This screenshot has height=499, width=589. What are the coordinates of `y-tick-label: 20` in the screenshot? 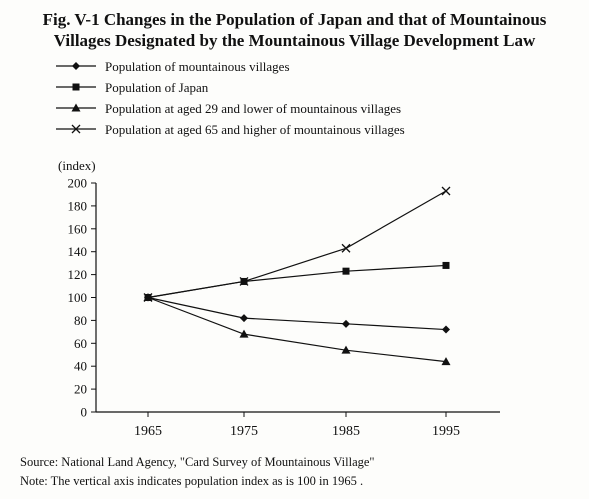 It's located at (80, 389).